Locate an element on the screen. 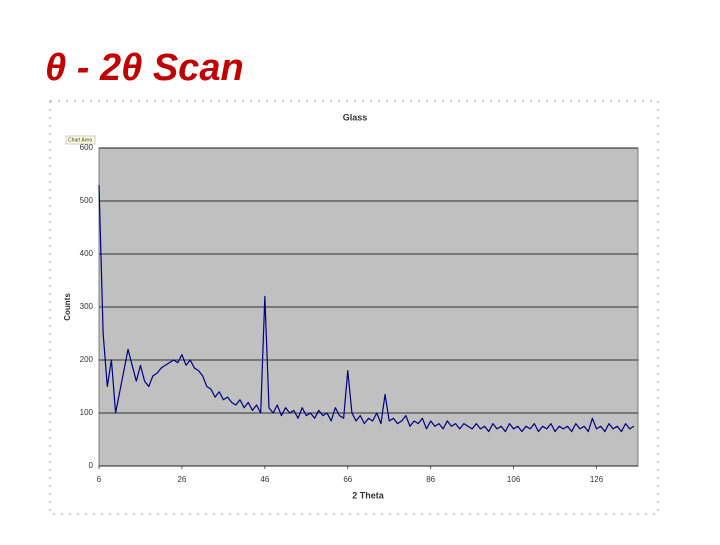 The width and height of the screenshot is (720, 545). x-tick-label: 26 is located at coordinates (181, 479).